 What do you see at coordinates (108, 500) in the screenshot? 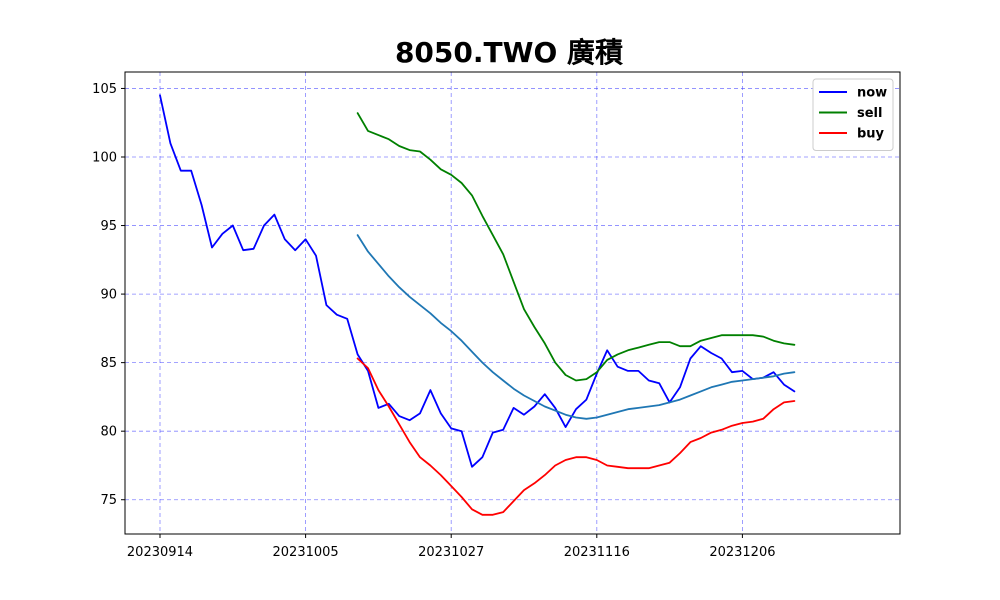
I see `y-tick-label: 75` at bounding box center [108, 500].